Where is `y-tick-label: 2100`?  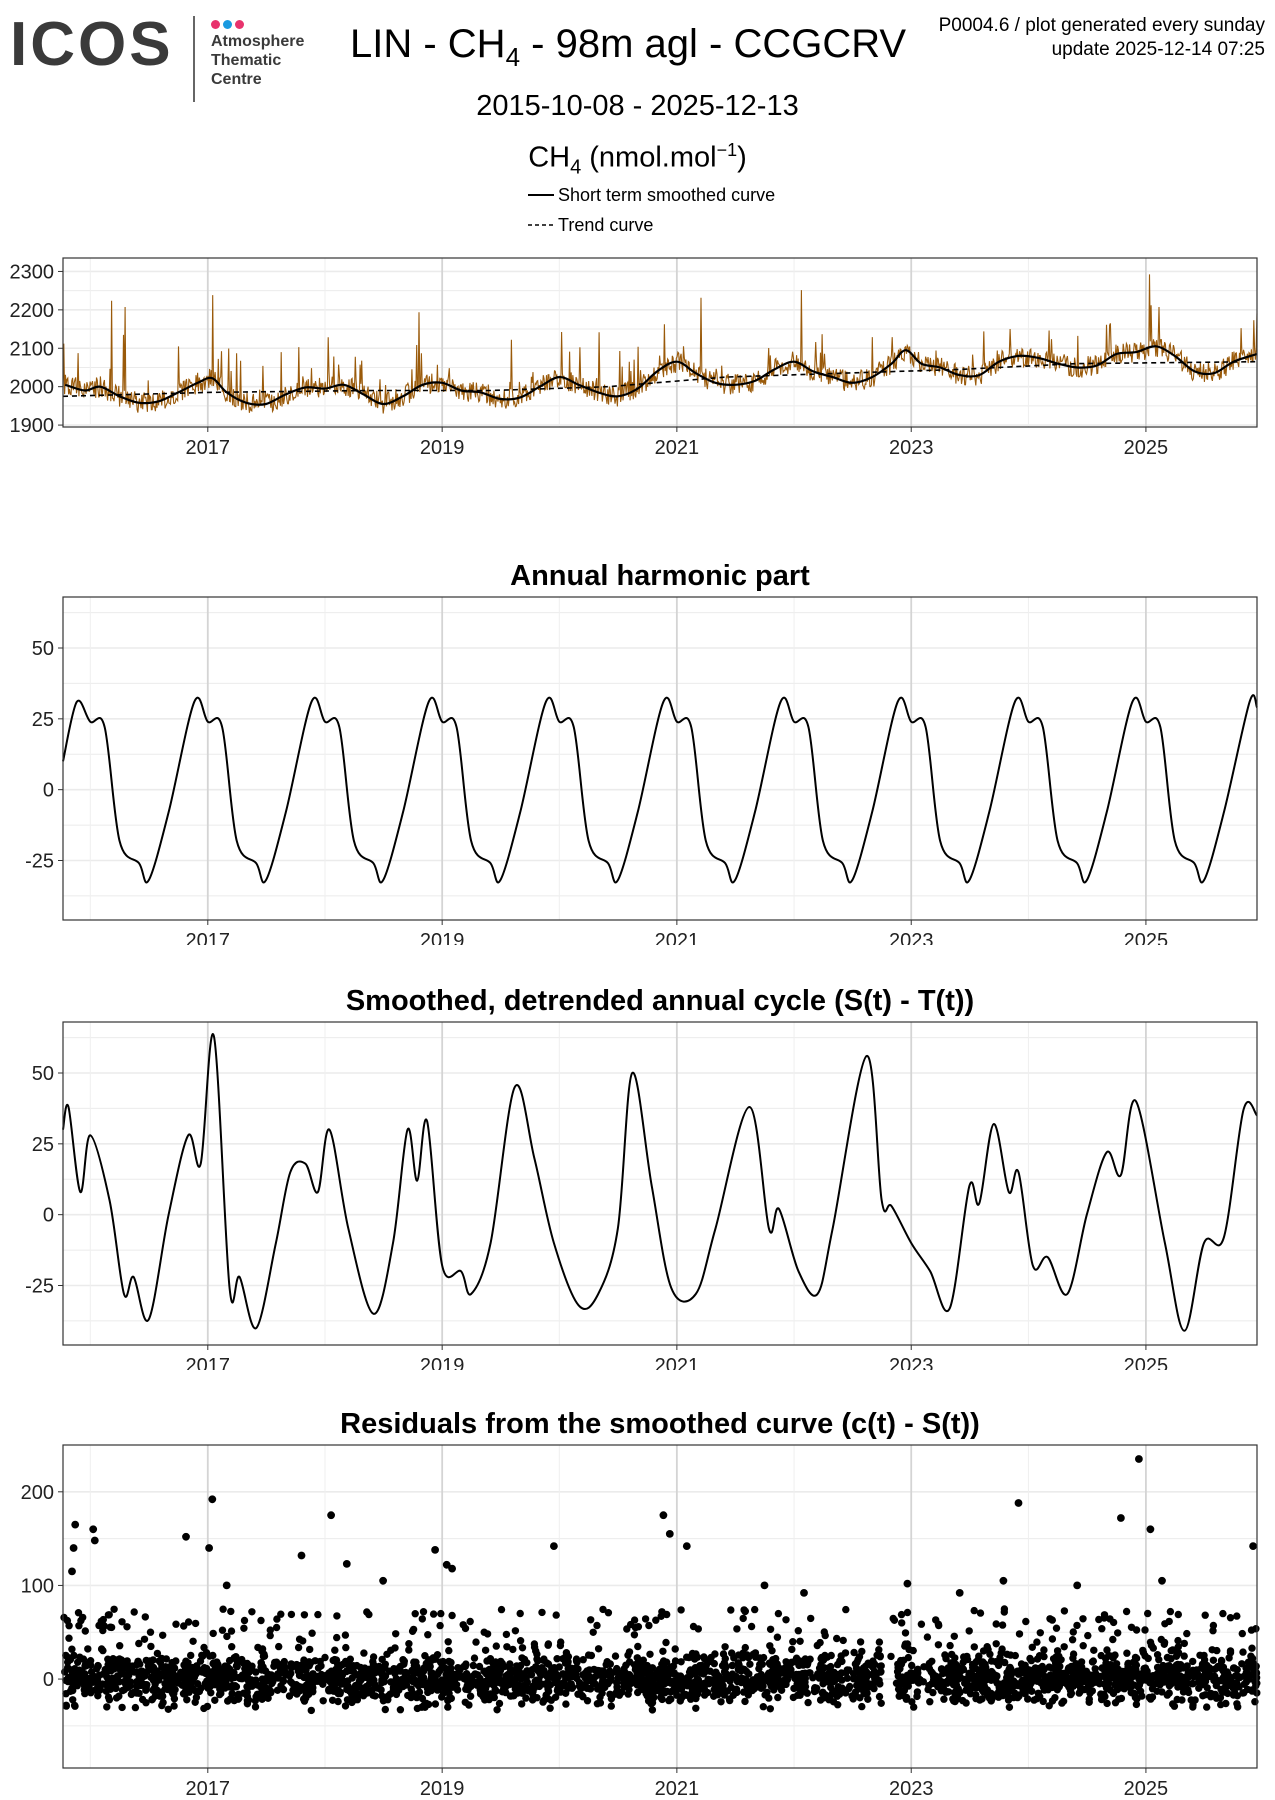
y-tick-label: 2100 is located at coordinates (32, 349).